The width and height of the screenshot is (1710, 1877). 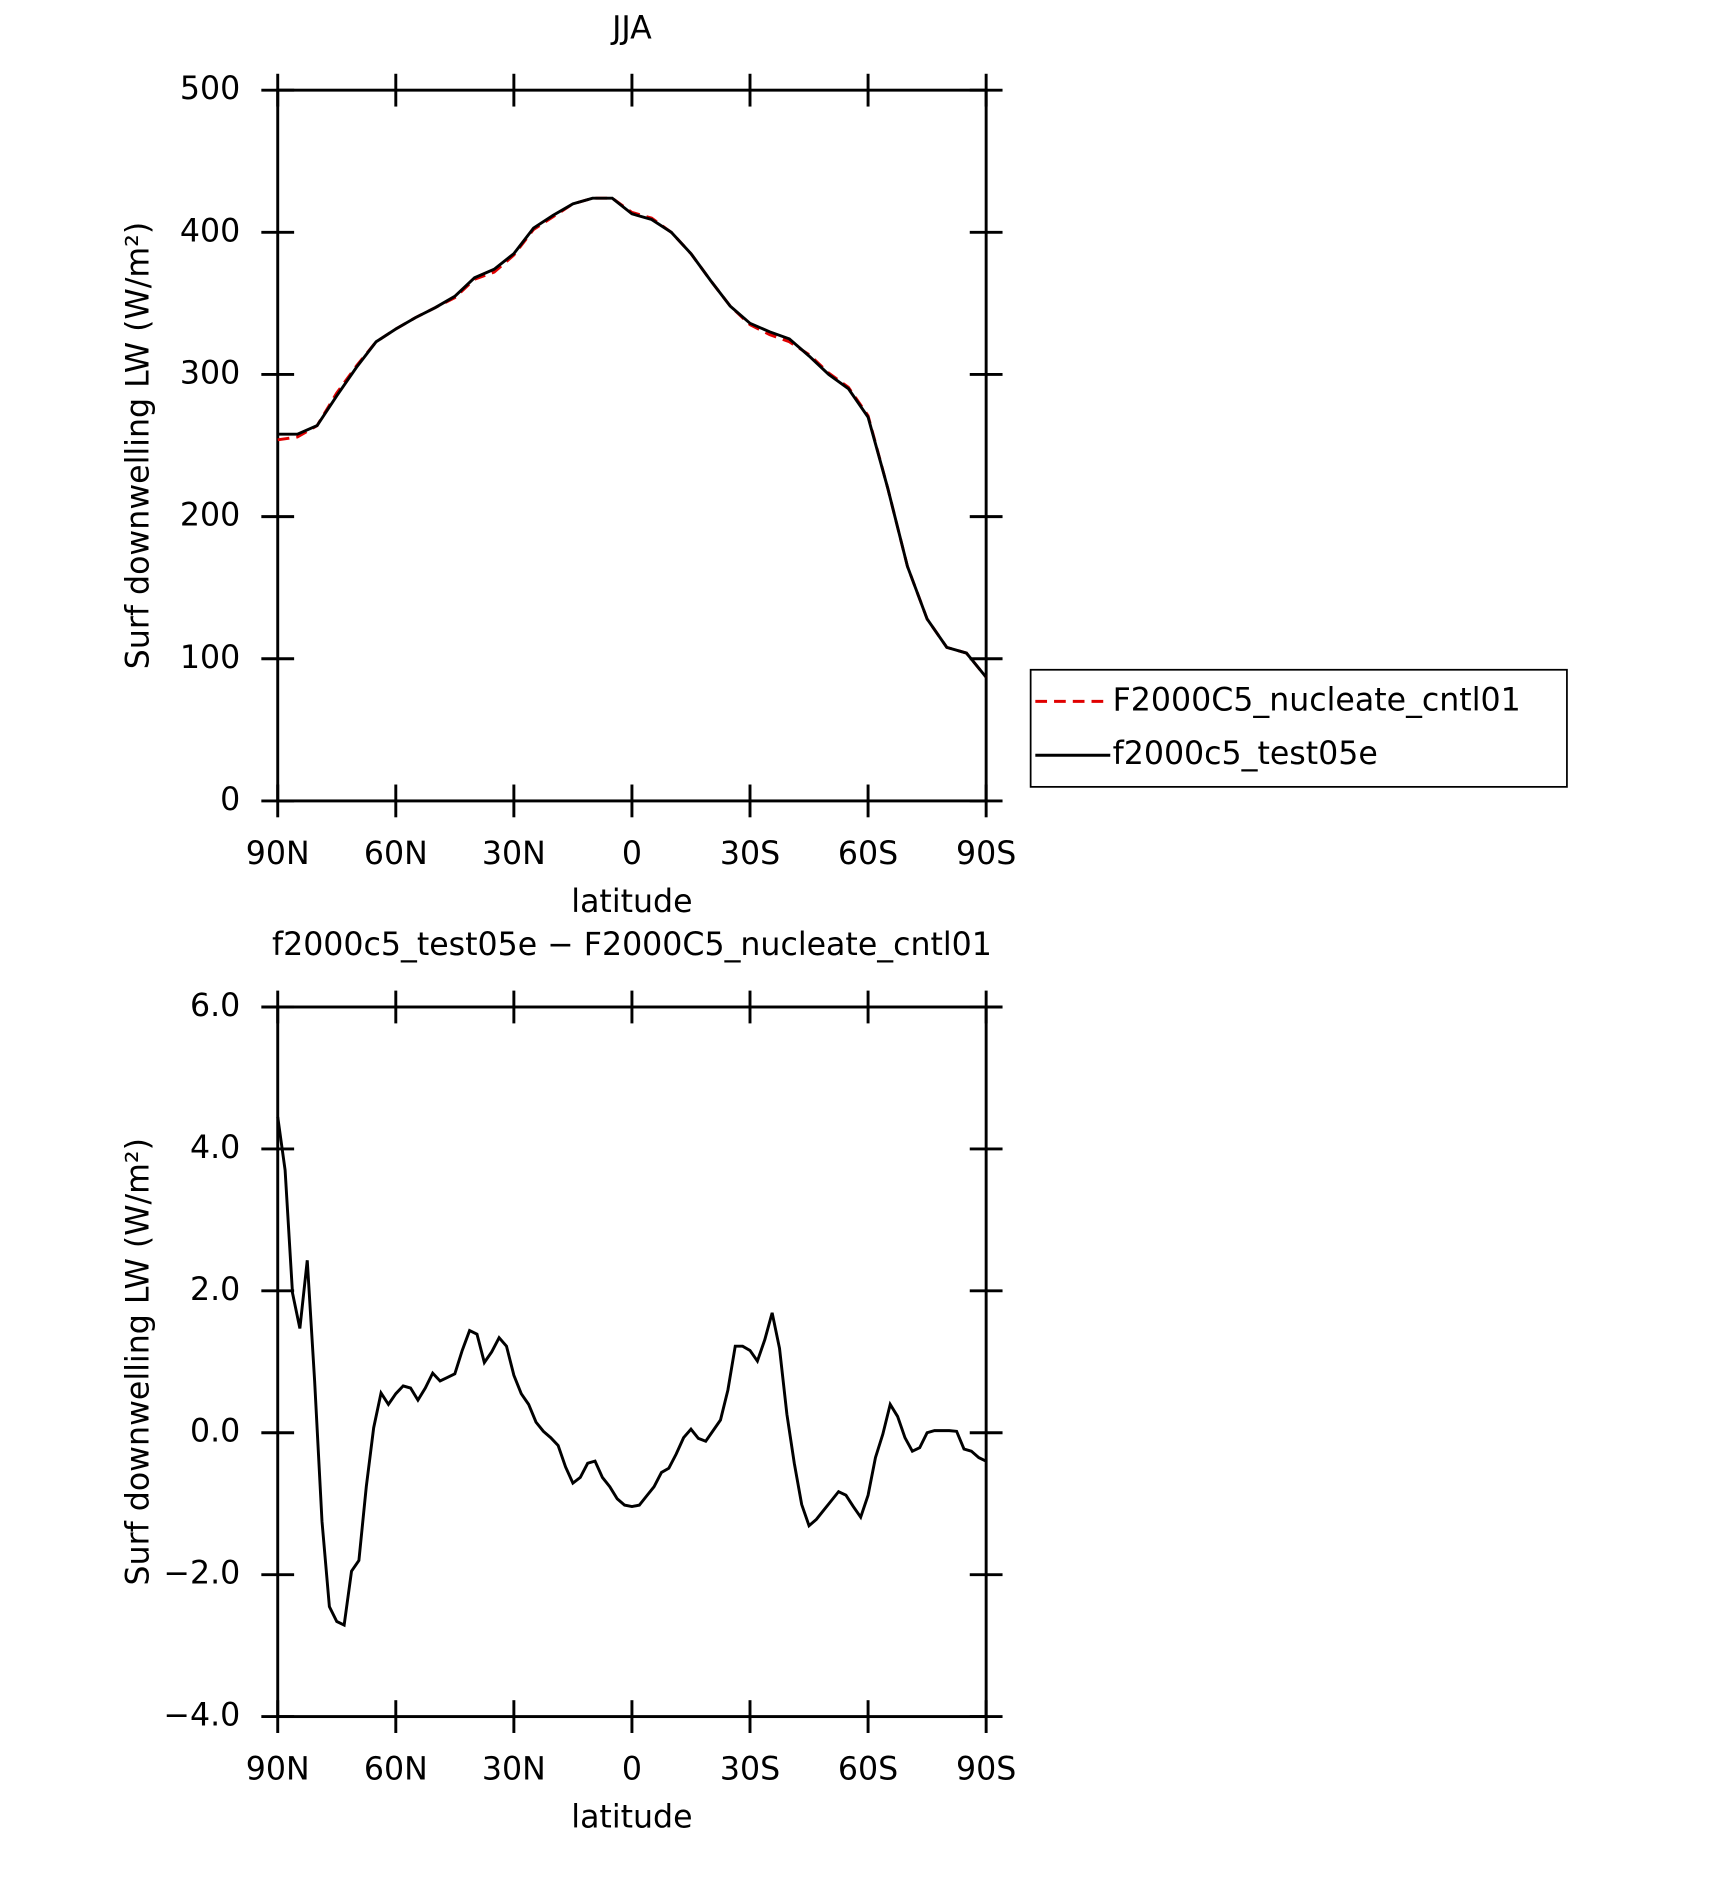 I want to click on legend-box, so click(x=1298, y=728).